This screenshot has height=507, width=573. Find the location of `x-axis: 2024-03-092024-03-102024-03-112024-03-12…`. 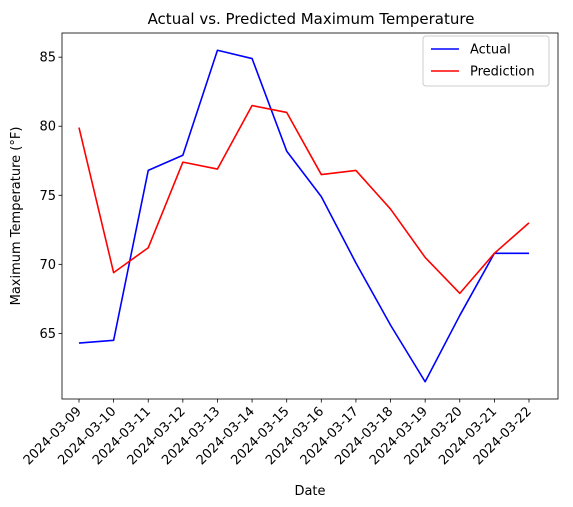

x-axis: 2024-03-092024-03-102024-03-112024-03-12… is located at coordinates (278, 433).